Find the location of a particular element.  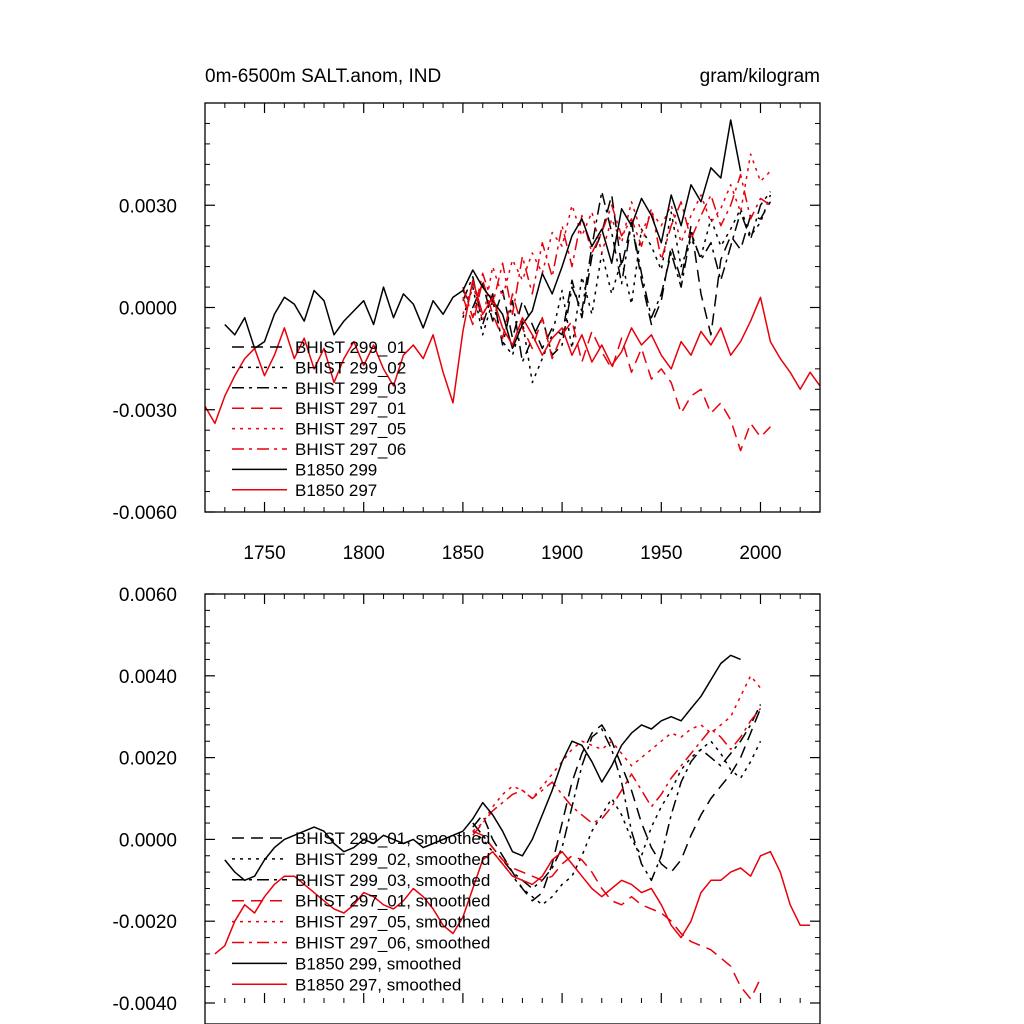

legend-label-top-4: BHIST 297_05 is located at coordinates (350, 429).